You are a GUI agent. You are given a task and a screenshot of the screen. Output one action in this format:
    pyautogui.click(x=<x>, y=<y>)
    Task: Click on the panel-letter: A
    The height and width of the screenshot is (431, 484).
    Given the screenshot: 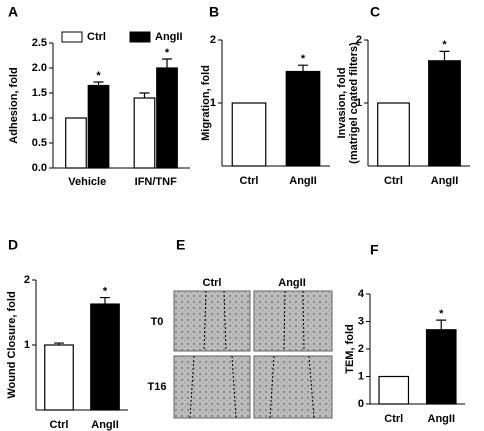 What is the action you would take?
    pyautogui.click(x=13, y=12)
    